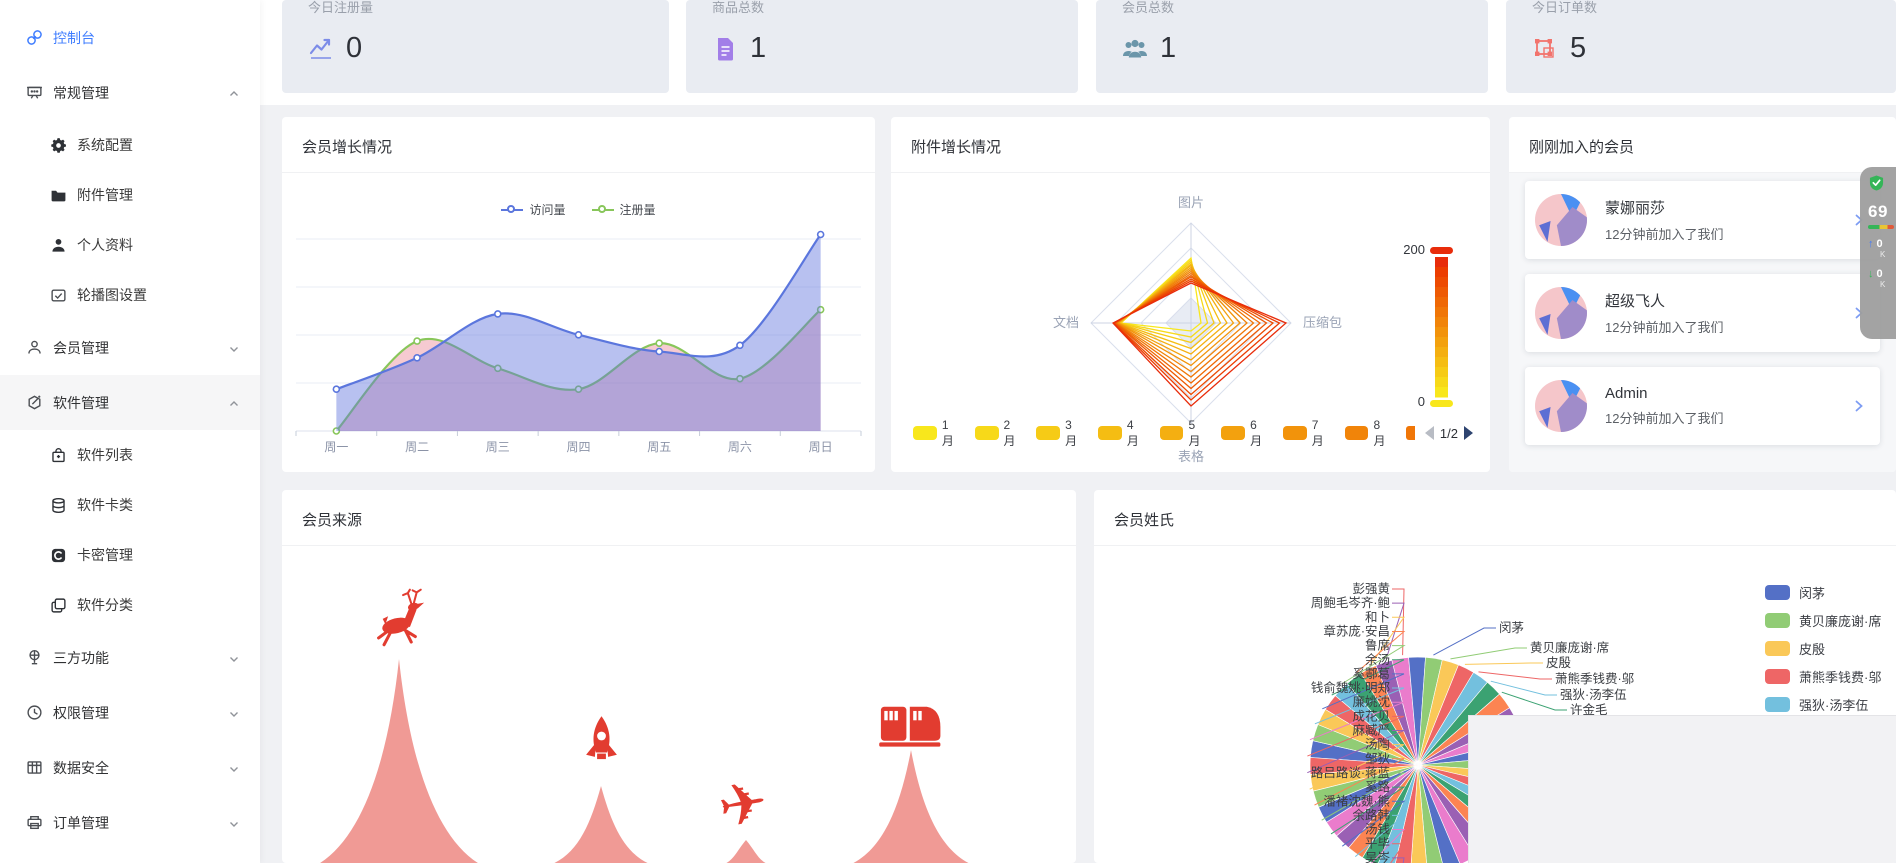 The width and height of the screenshot is (1896, 863). I want to click on pie-legend-item-0: 闵茅, so click(1823, 593).